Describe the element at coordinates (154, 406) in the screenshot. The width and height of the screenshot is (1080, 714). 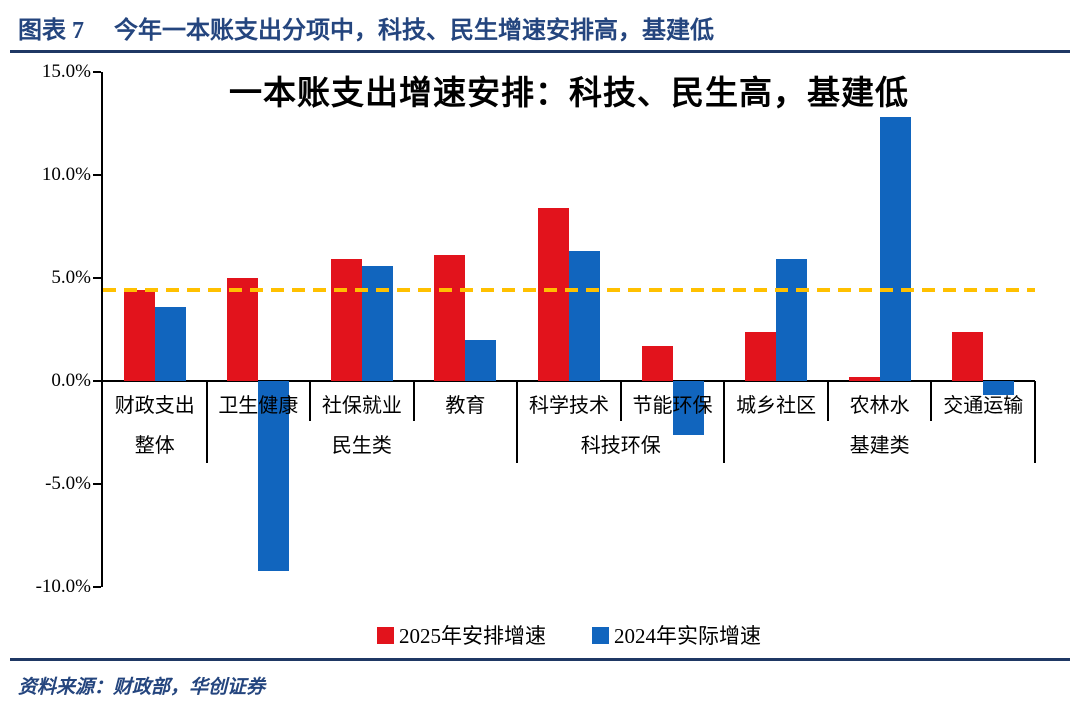
I see `category-label: 财政支出` at that location.